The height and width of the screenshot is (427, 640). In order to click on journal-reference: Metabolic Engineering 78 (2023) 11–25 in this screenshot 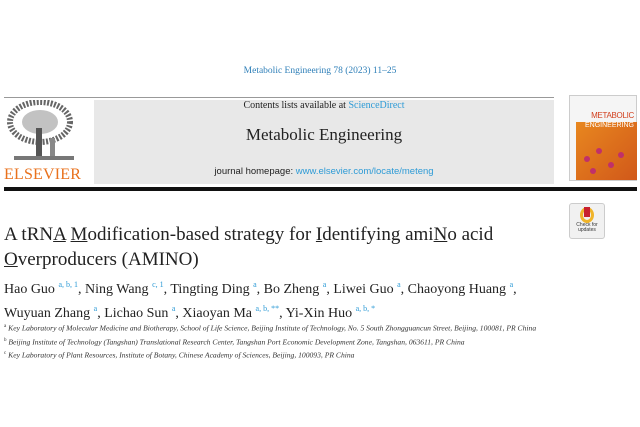, I will do `click(320, 71)`.